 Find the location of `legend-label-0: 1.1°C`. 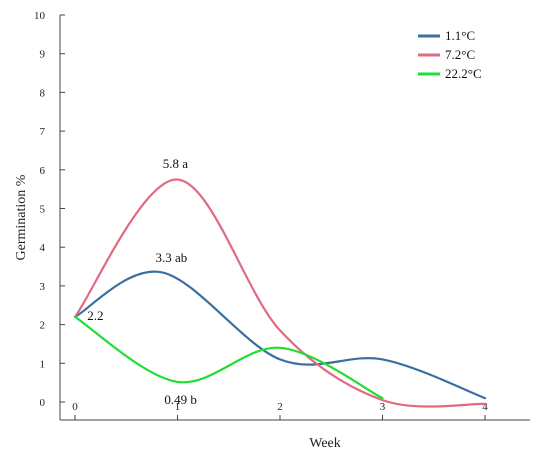

legend-label-0: 1.1°C is located at coordinates (460, 35).